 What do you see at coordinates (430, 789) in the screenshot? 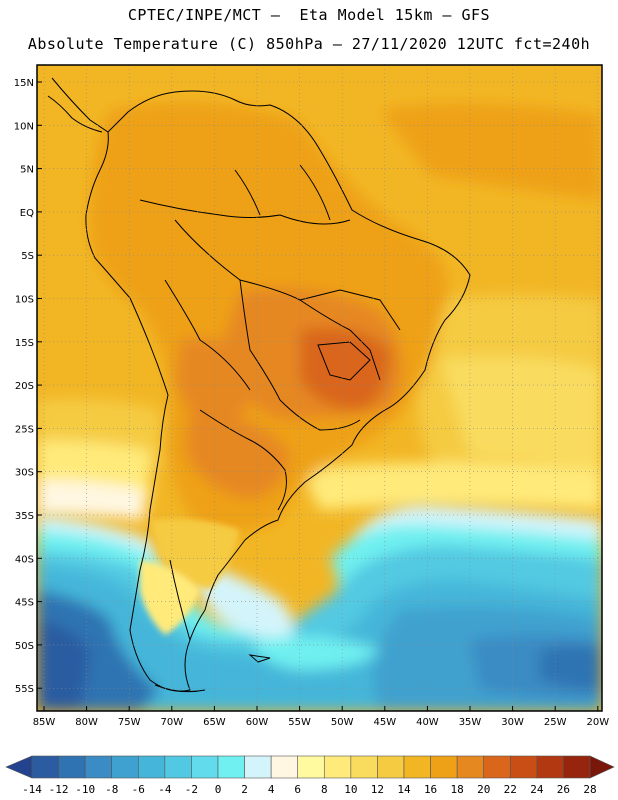
I see `legend-tick-label: 16` at bounding box center [430, 789].